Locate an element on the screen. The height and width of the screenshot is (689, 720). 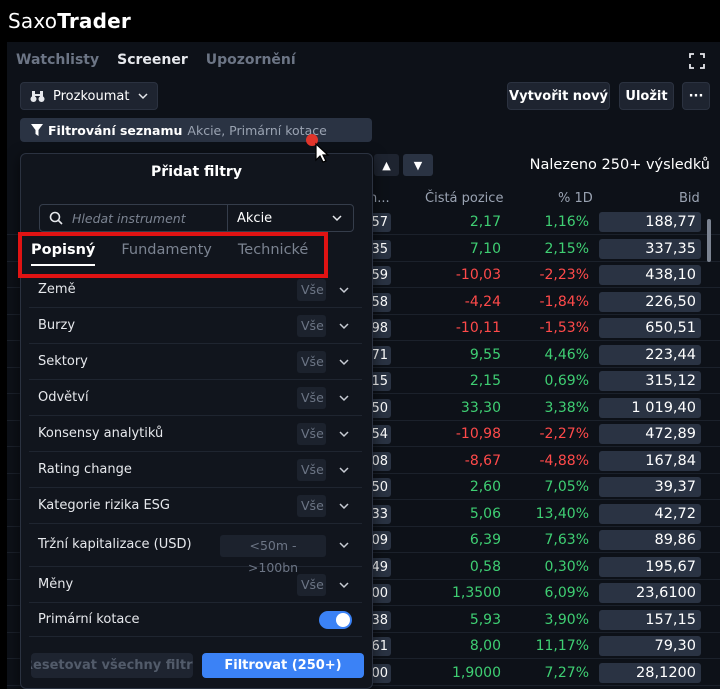
filter-icon is located at coordinates (37, 130).